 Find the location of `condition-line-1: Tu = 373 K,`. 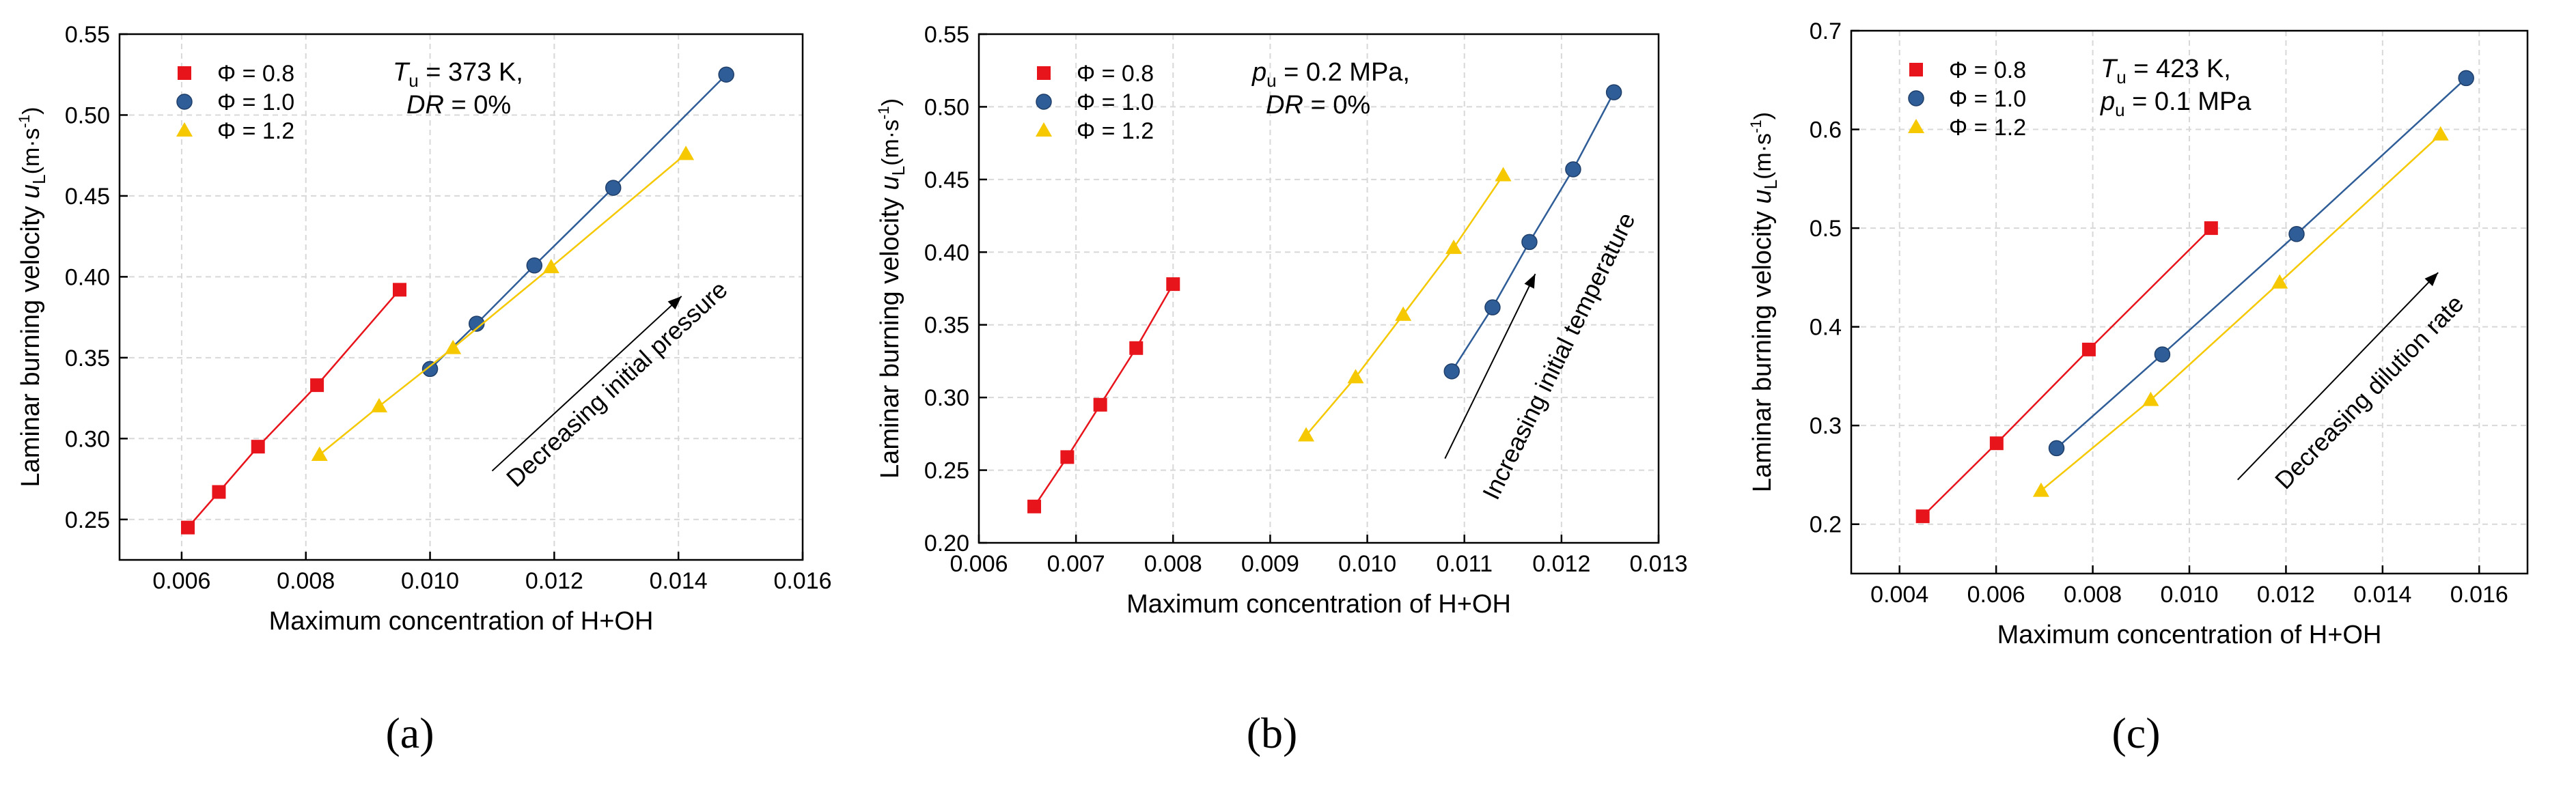

condition-line-1: Tu = 373 K, is located at coordinates (458, 74).